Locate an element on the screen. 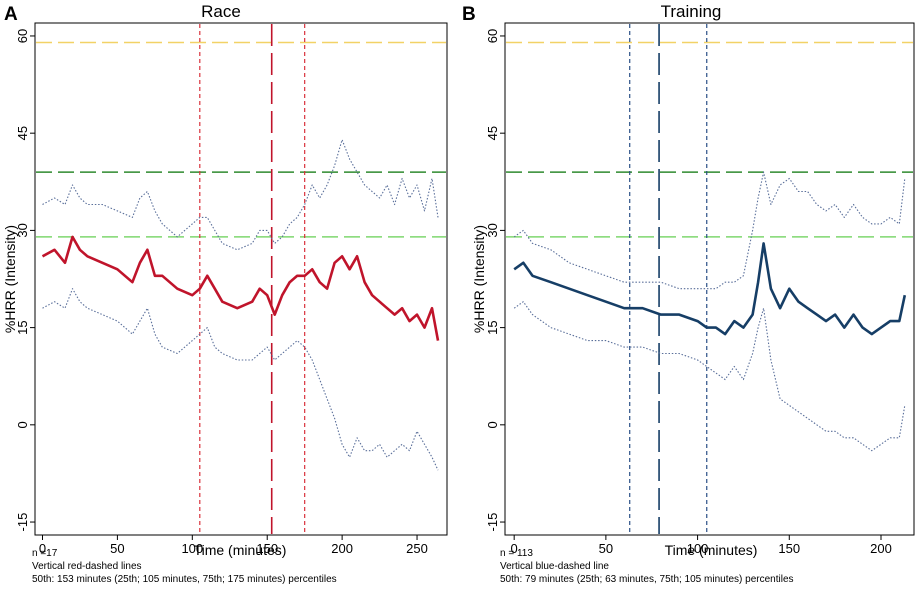  race-x-tick-label: 100 is located at coordinates (192, 548).